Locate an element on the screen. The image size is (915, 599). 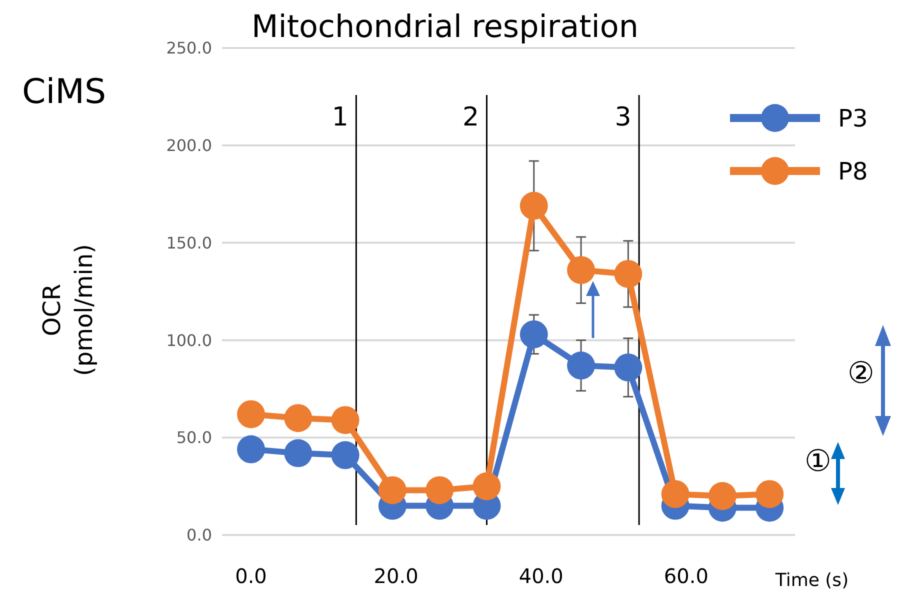
y-tick-label: 150.0 is located at coordinates (189, 242).